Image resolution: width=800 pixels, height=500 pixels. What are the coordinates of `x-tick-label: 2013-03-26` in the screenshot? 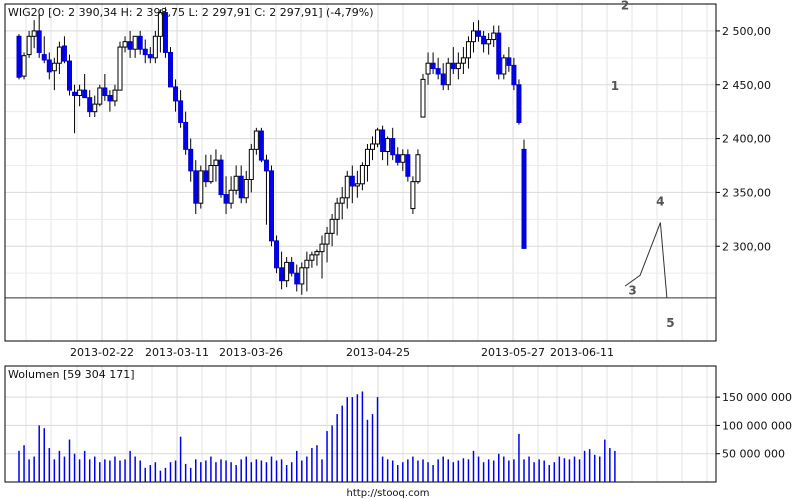 It's located at (251, 352).